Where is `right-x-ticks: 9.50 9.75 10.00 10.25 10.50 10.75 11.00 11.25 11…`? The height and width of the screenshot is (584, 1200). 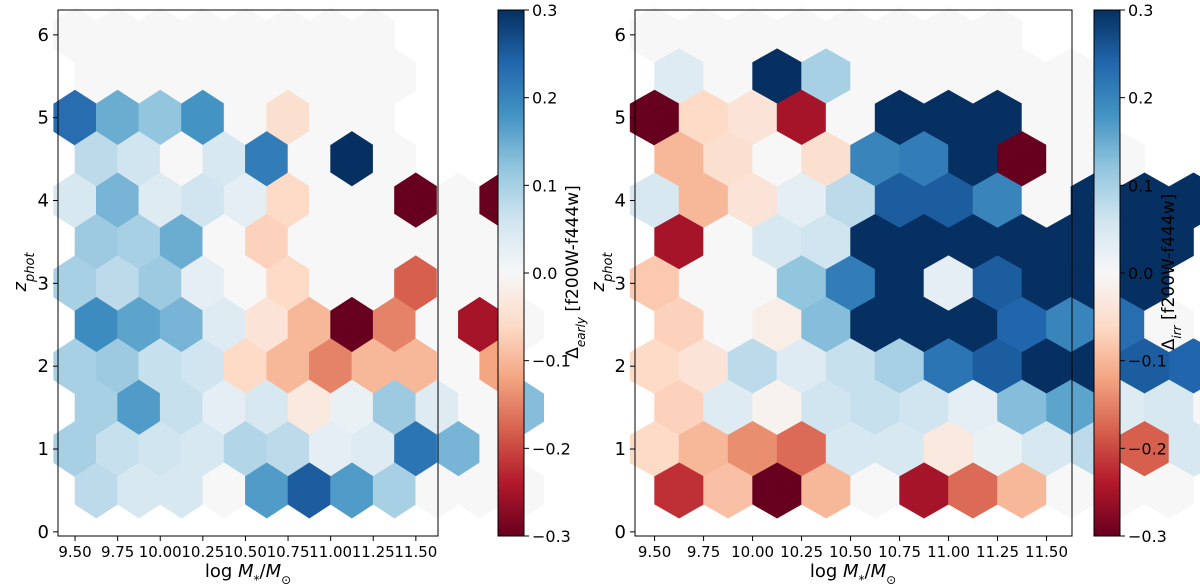
right-x-ticks: 9.50 9.75 10.00 10.25 10.50 10.75 11.00 11.25 11… is located at coordinates (853, 548).